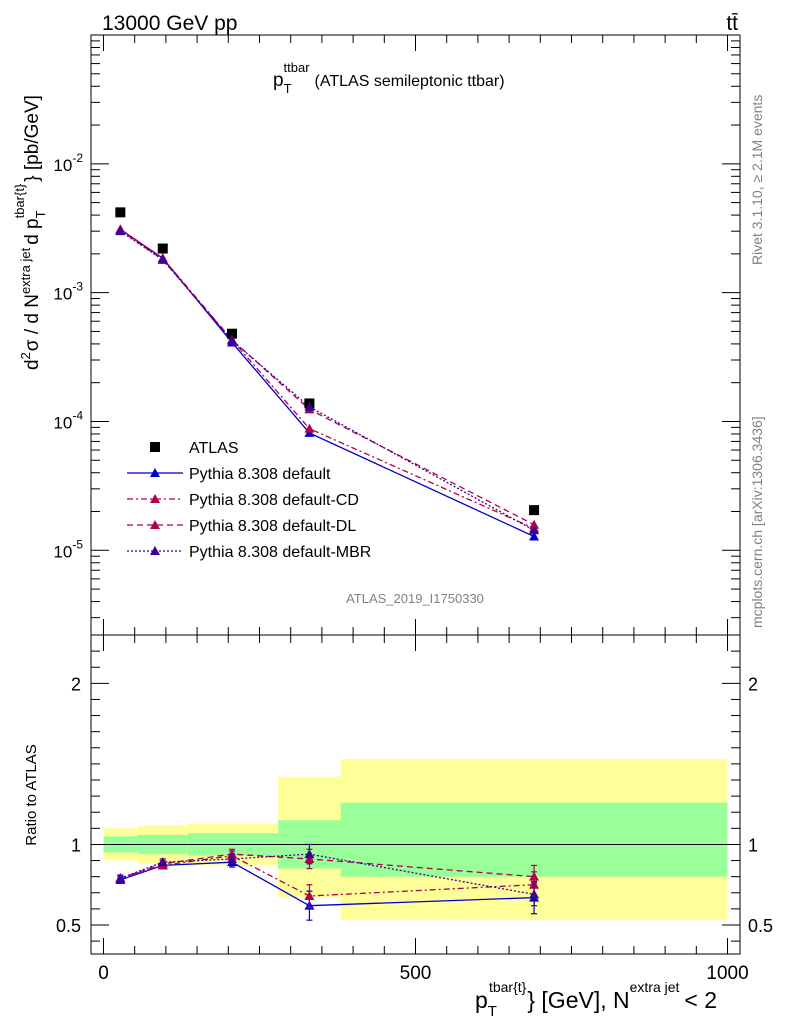  I want to click on ratio-bands, so click(415, 840).